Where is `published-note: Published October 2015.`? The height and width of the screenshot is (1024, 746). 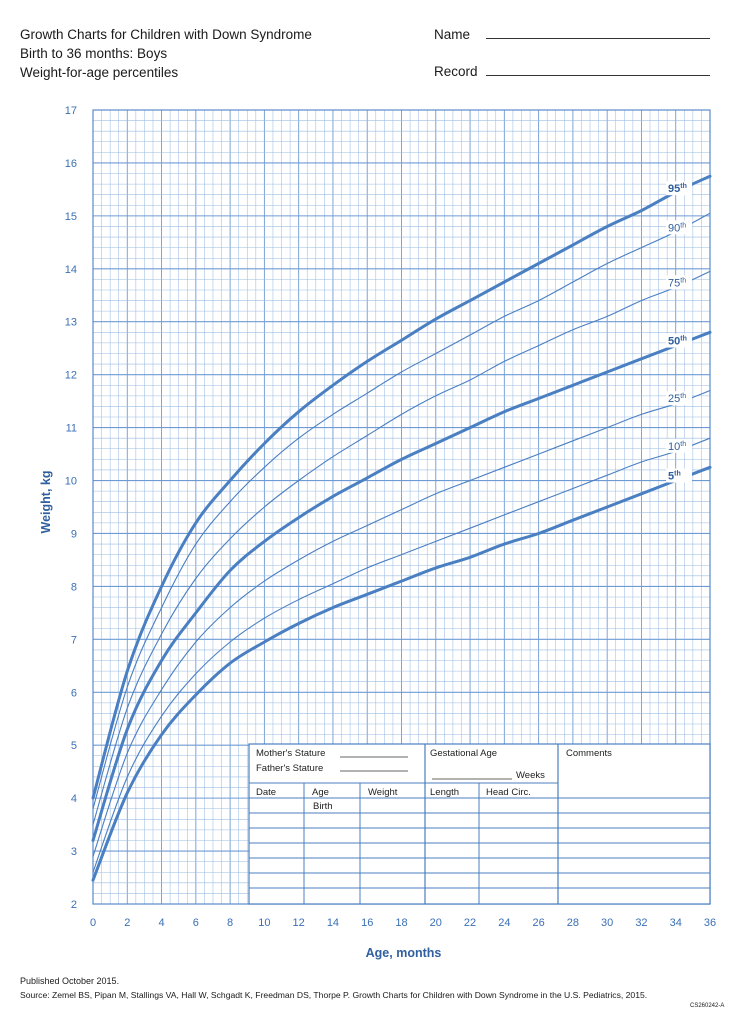
published-note: Published October 2015. is located at coordinates (70, 981).